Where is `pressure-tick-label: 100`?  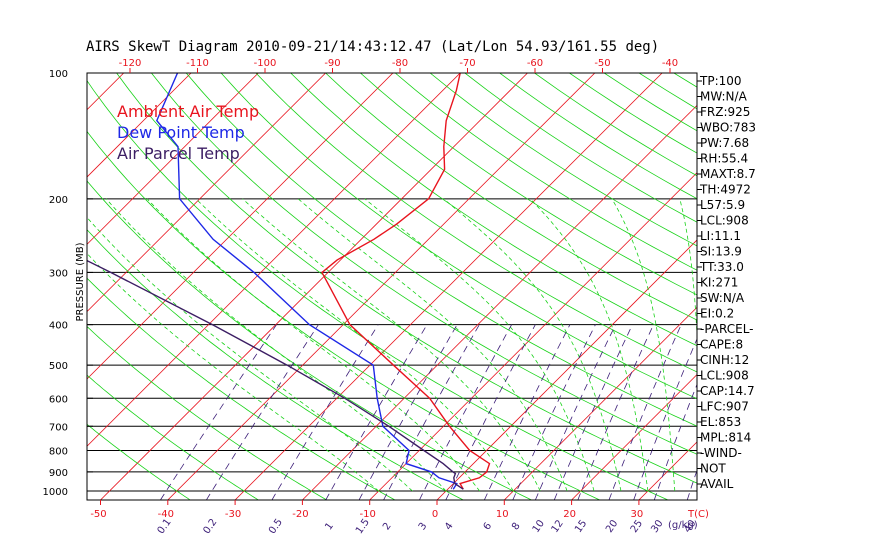 pressure-tick-label: 100 is located at coordinates (58, 74).